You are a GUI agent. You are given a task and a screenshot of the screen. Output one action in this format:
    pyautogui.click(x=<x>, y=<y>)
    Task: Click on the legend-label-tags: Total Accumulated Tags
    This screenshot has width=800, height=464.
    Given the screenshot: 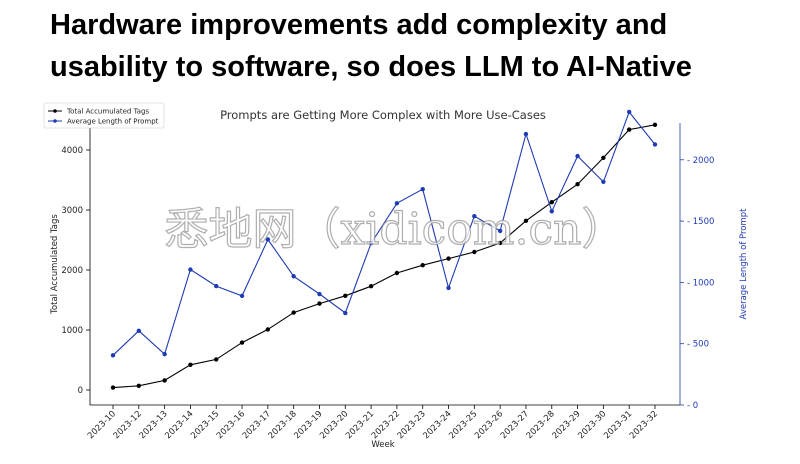 What is the action you would take?
    pyautogui.click(x=107, y=112)
    